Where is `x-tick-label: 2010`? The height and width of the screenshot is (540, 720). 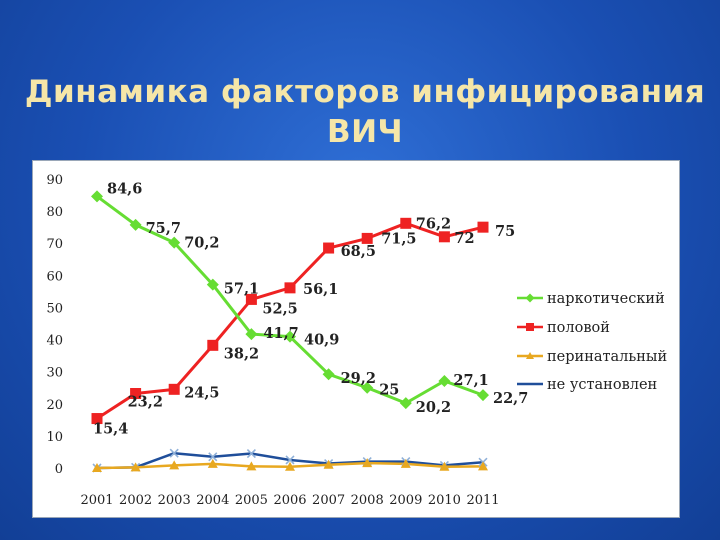 x-tick-label: 2010 is located at coordinates (444, 500).